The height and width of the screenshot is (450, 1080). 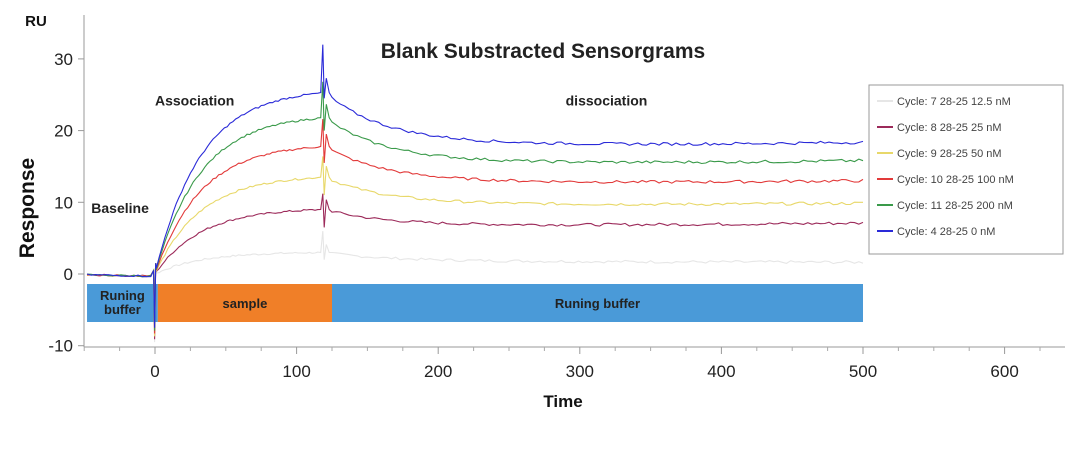 What do you see at coordinates (955, 180) in the screenshot?
I see `legend-label-3: Cycle: 10 28-25 100 nM` at bounding box center [955, 180].